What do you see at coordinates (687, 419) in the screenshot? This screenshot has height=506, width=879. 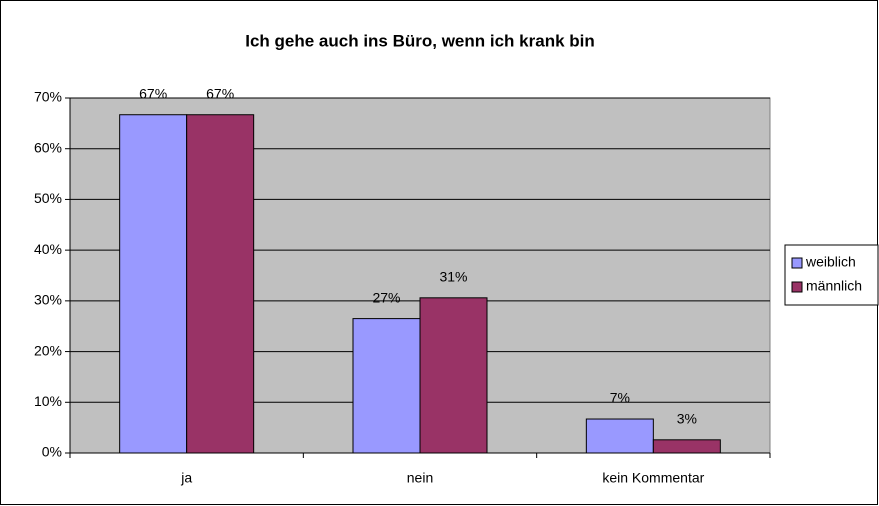 I see `value-label: 3%` at bounding box center [687, 419].